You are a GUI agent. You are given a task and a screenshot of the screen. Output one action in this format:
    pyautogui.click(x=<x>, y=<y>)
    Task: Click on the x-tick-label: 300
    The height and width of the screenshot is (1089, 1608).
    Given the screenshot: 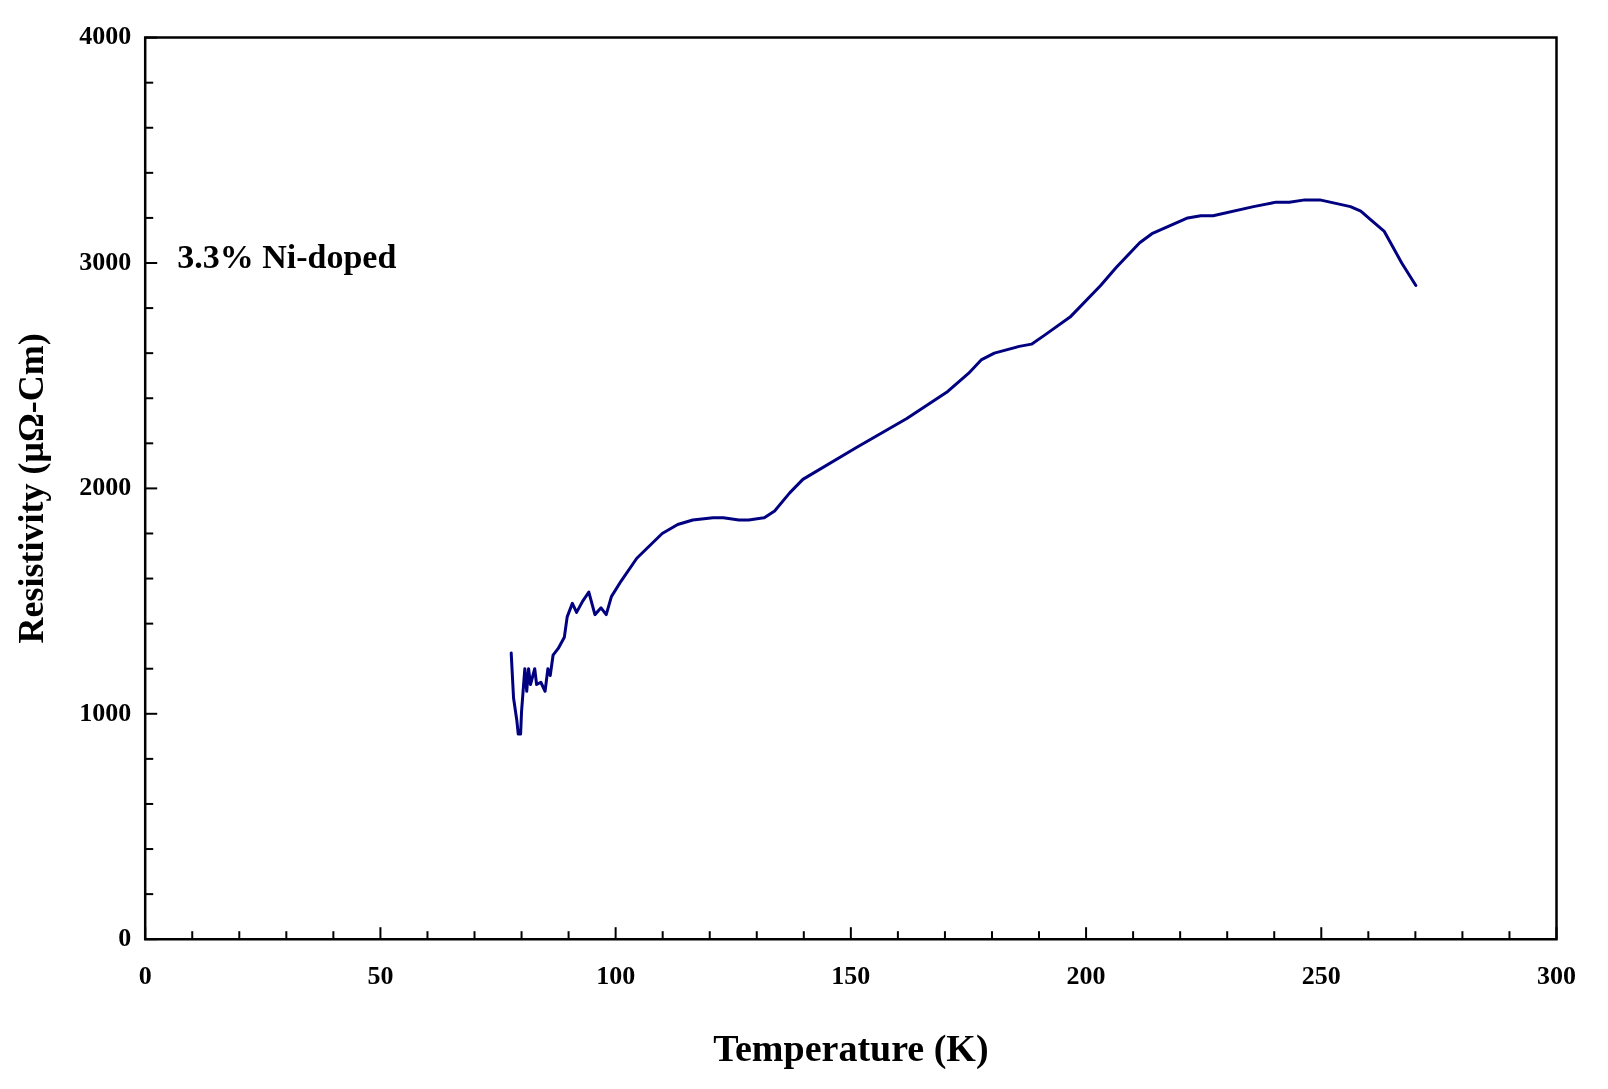 What is the action you would take?
    pyautogui.click(x=1556, y=975)
    